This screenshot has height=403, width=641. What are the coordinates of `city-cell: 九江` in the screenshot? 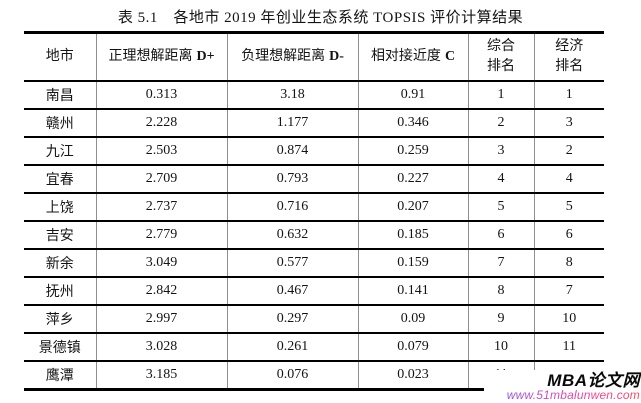 It's located at (59, 152).